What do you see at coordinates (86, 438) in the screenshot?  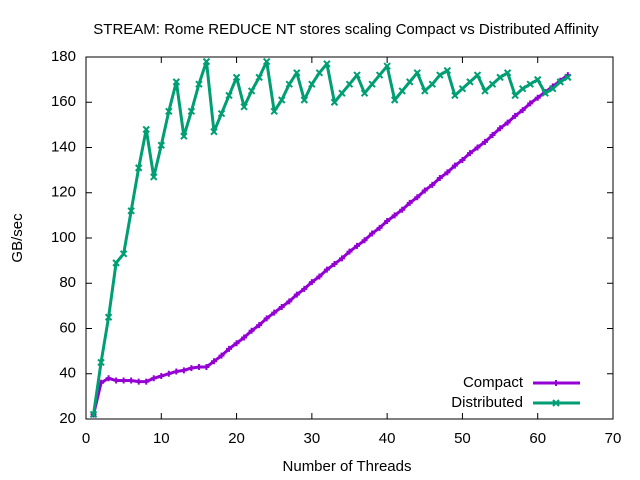 I see `x-tick-label: 0` at bounding box center [86, 438].